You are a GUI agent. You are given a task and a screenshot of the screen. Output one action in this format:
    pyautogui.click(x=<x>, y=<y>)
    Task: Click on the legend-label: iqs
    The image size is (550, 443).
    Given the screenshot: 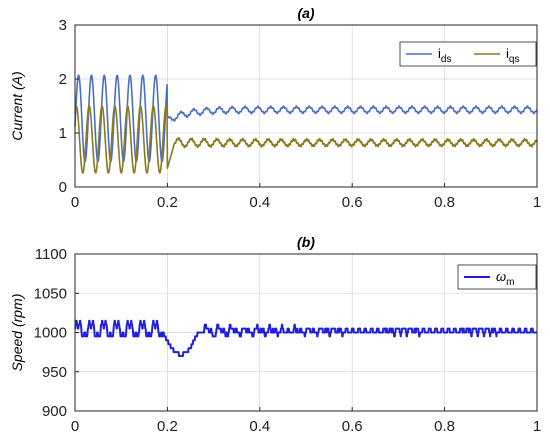 What is the action you would take?
    pyautogui.click(x=512, y=55)
    